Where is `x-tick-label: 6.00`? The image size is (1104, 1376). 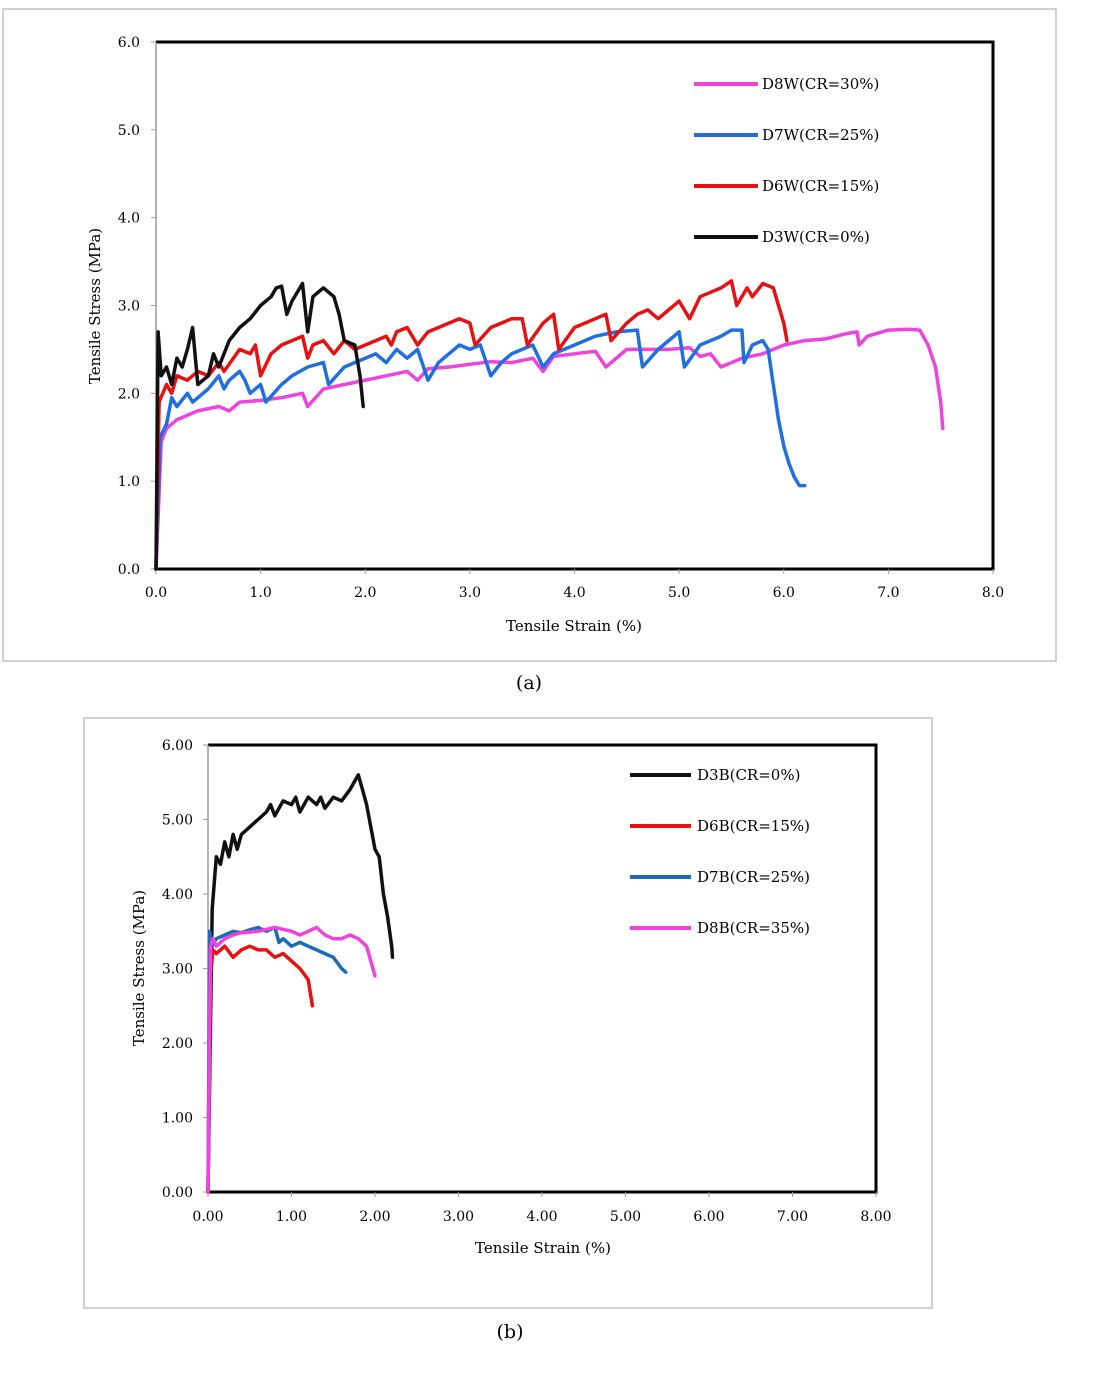 x-tick-label: 6.00 is located at coordinates (708, 1217).